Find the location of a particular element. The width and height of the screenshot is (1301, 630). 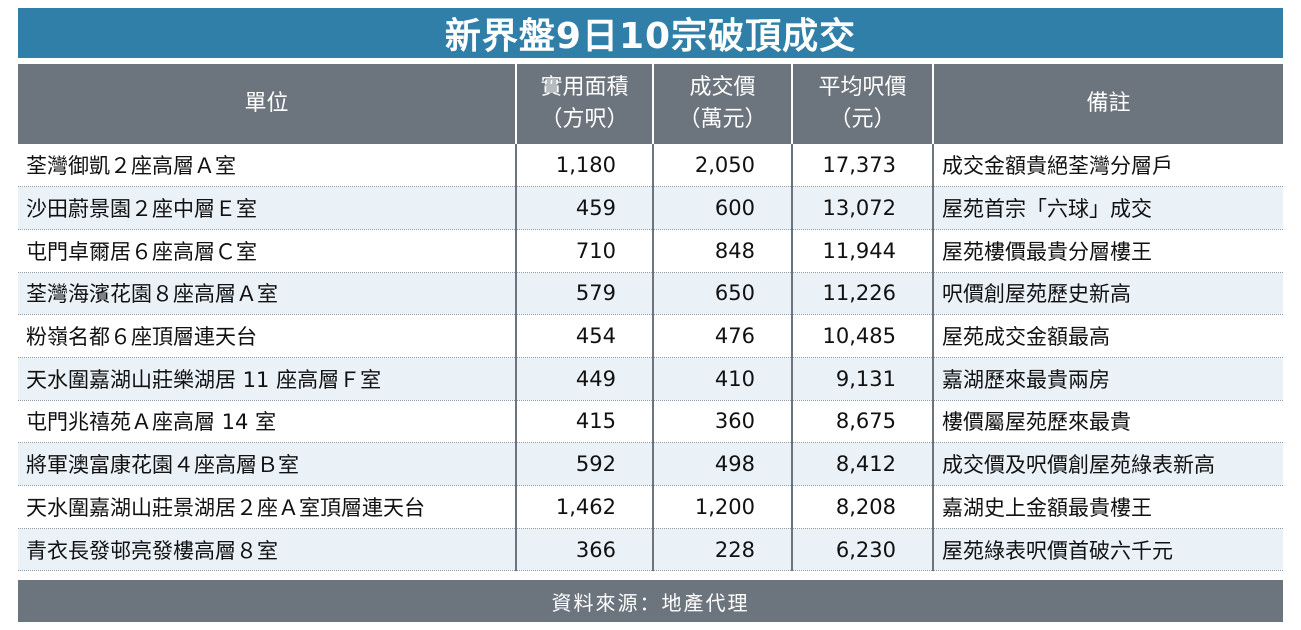

table-row: 屯門卓爾居６座高層Ｃ室 710 848 11,944 屋苑樓價最貴分層樓王 is located at coordinates (650, 251).